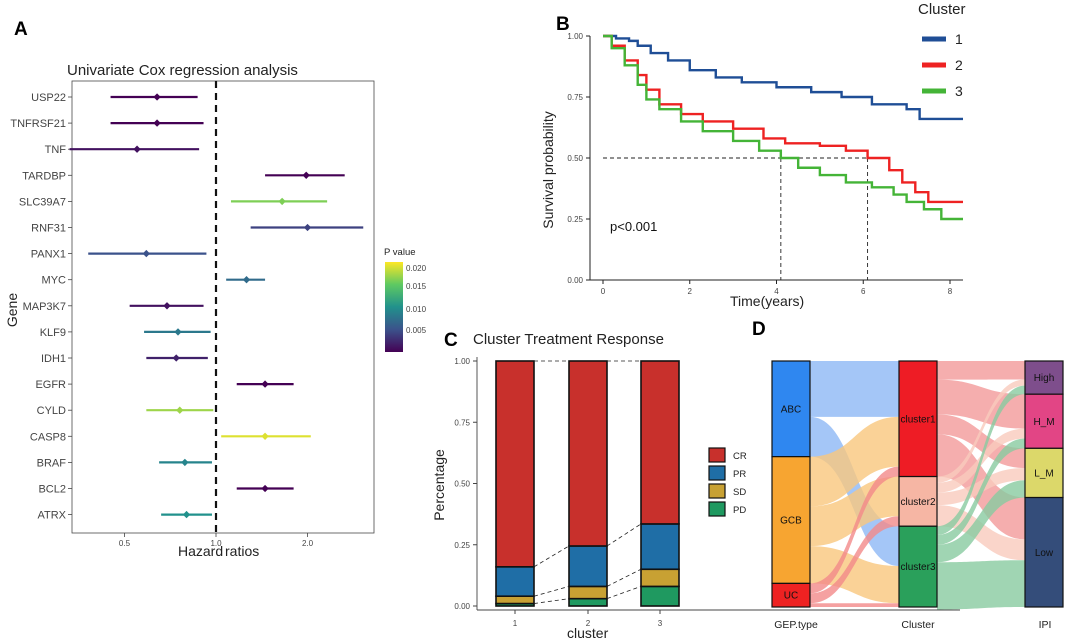 This screenshot has width=1065, height=642. Describe the element at coordinates (1045, 625) in the screenshot. I see `sankey-axis-label: IPI` at that location.